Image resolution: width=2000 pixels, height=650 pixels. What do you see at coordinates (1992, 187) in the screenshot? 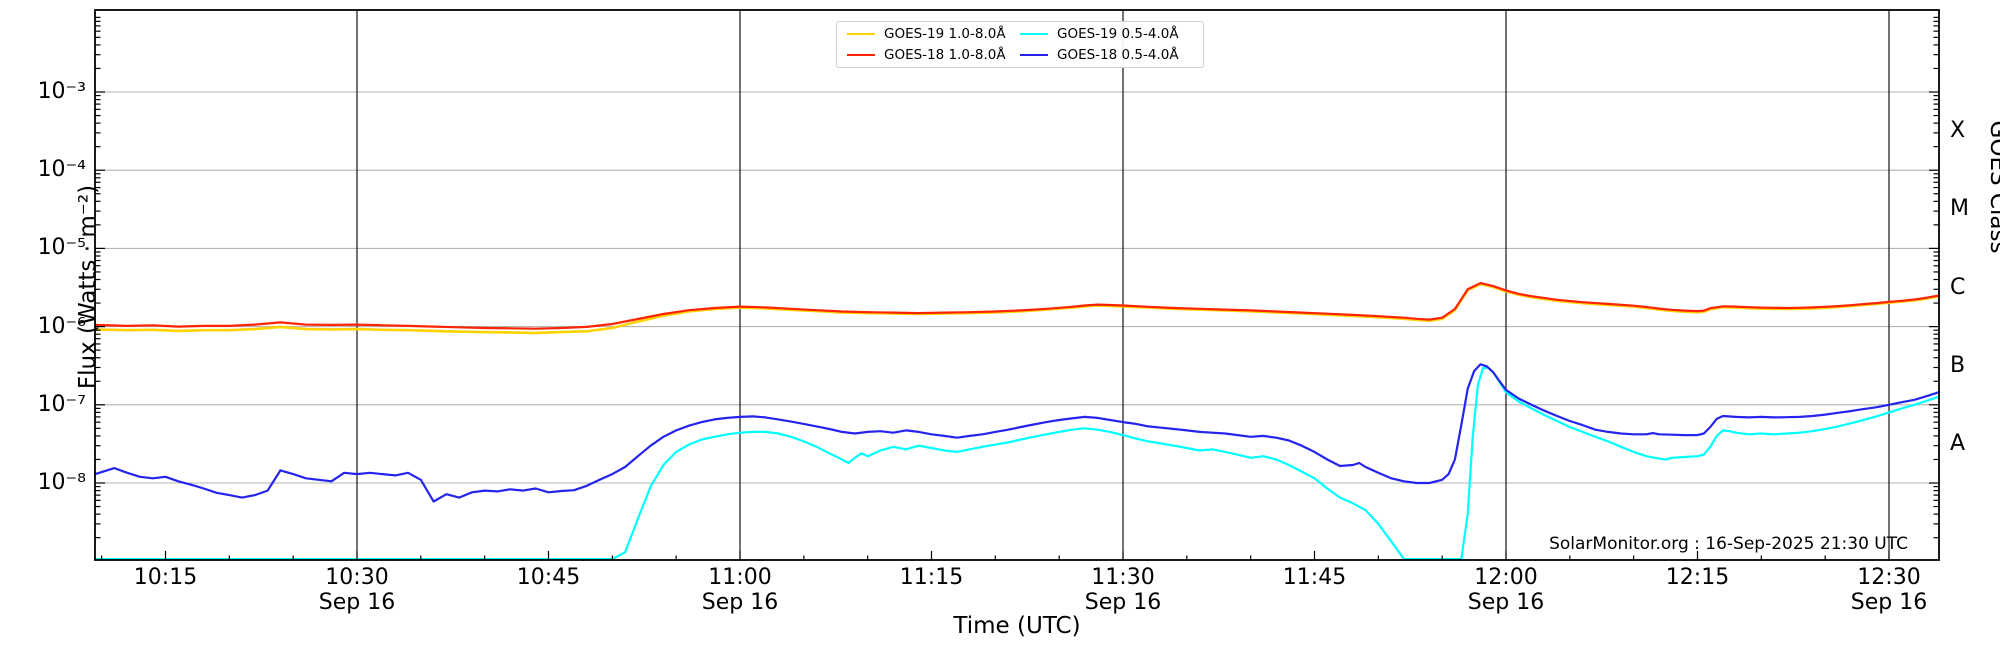
I see `right-axis-title: GOES Class` at bounding box center [1992, 187].